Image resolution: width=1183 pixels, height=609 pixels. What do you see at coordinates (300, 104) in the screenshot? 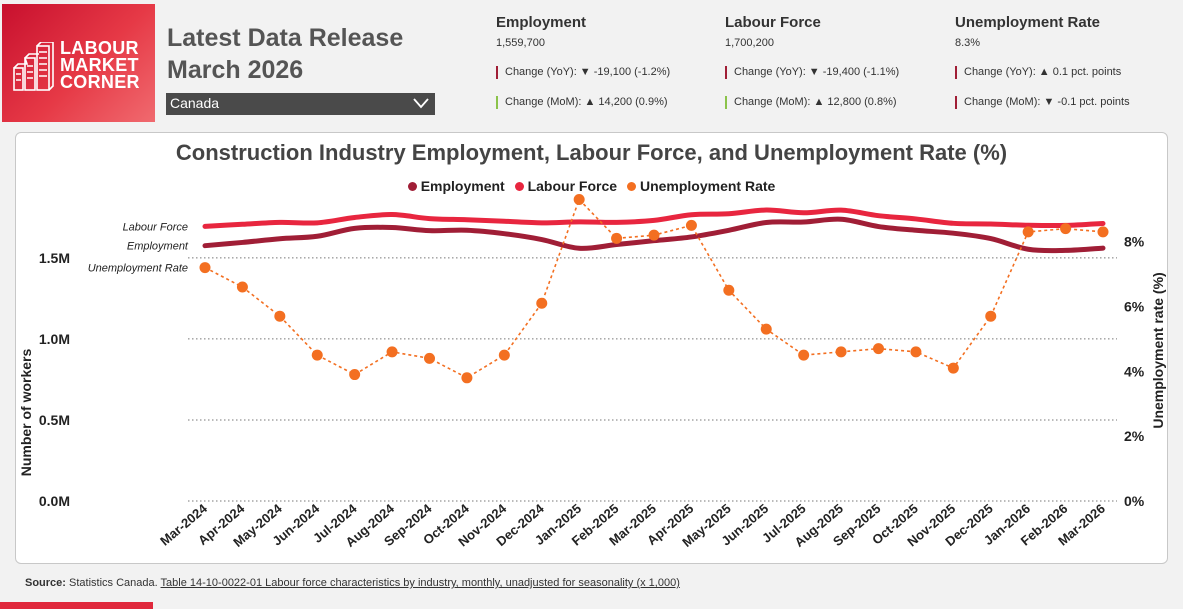
I see `geography-select: Canada` at bounding box center [300, 104].